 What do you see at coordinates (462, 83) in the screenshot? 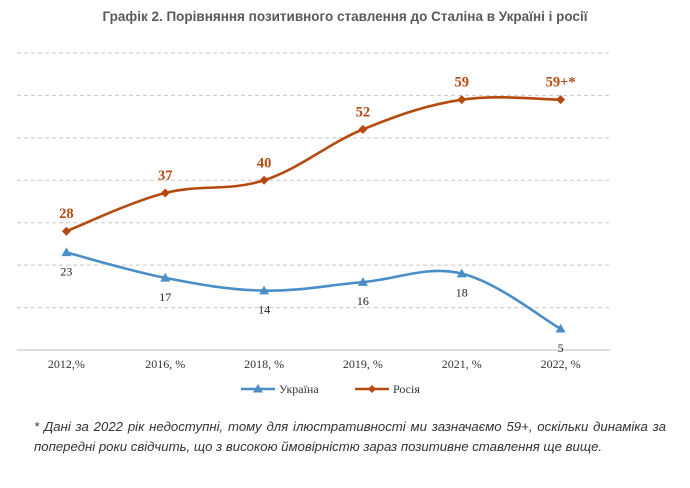
I see `data-label: 59` at bounding box center [462, 83].